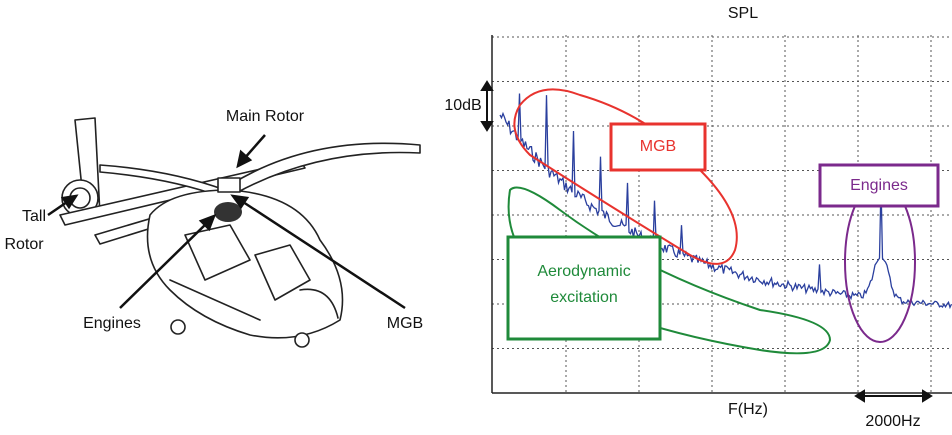  What do you see at coordinates (265, 116) in the screenshot?
I see `label-main-rotor: Main Rotor` at bounding box center [265, 116].